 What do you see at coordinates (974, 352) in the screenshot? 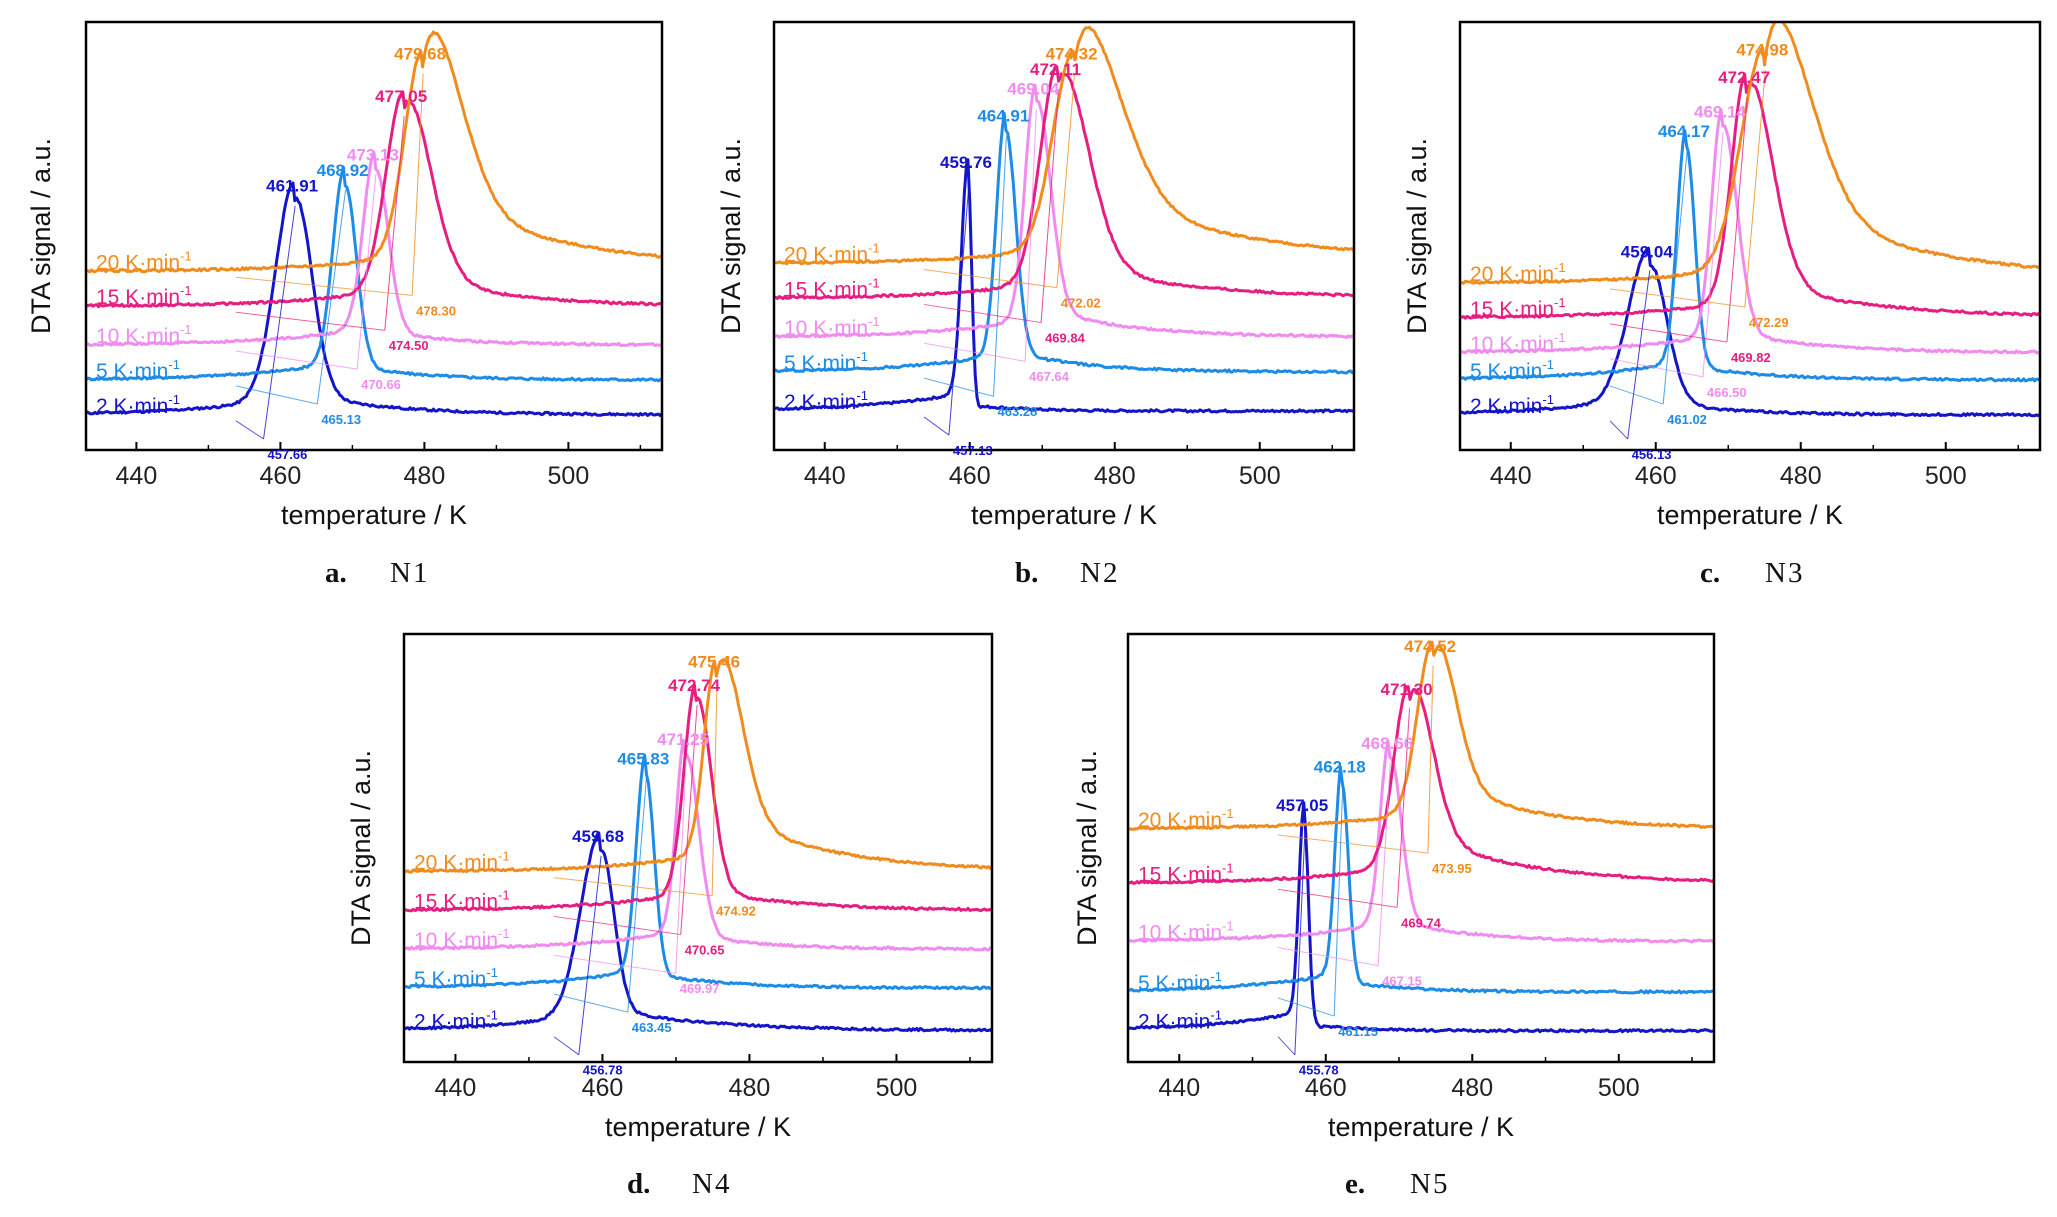
I see `onset-leader-10k` at bounding box center [974, 352].